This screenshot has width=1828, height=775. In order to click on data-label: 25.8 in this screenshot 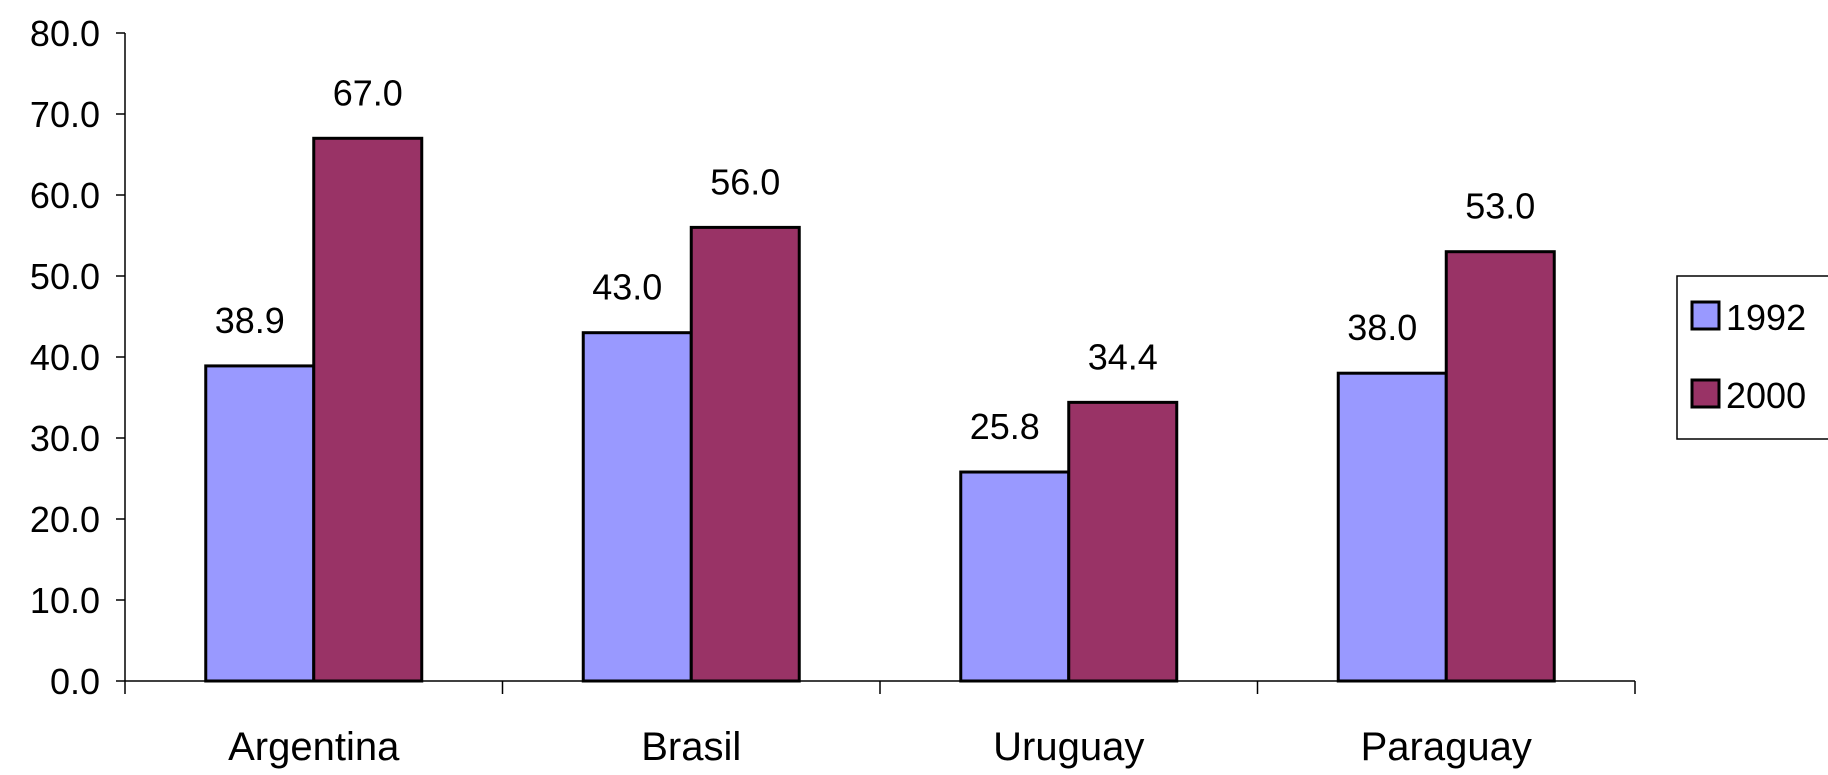, I will do `click(1005, 426)`.